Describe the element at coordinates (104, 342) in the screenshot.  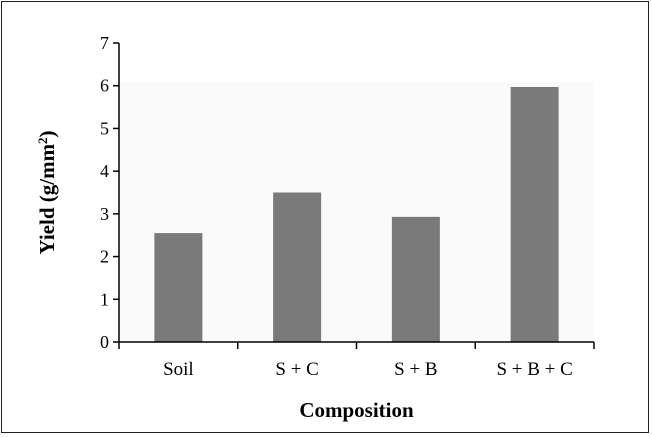
I see `y-tick-label: 0` at that location.